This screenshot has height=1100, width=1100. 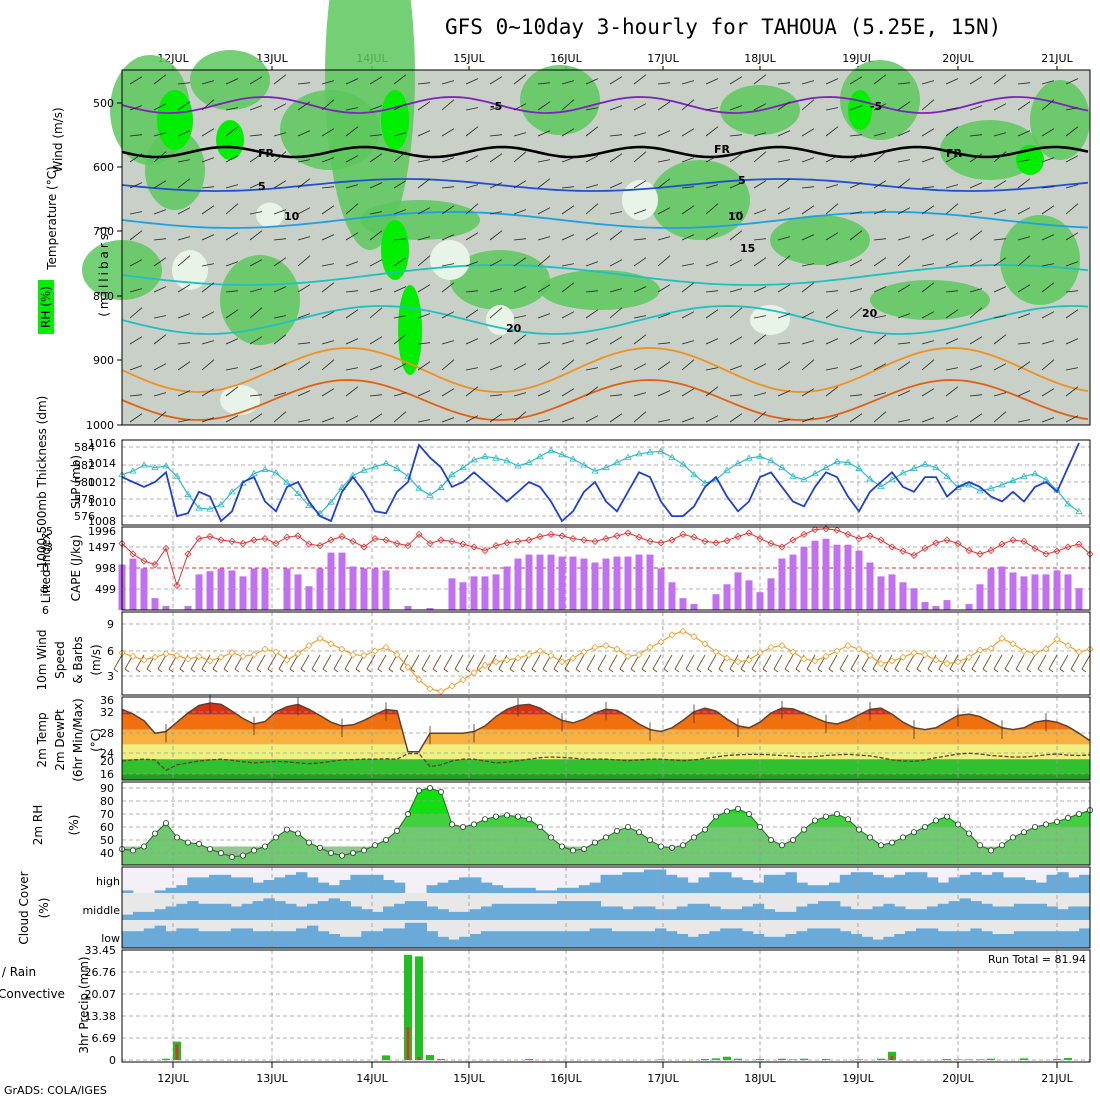 What do you see at coordinates (272, 1078) in the screenshot?
I see `bottom-day-label: 13JUL` at bounding box center [272, 1078].